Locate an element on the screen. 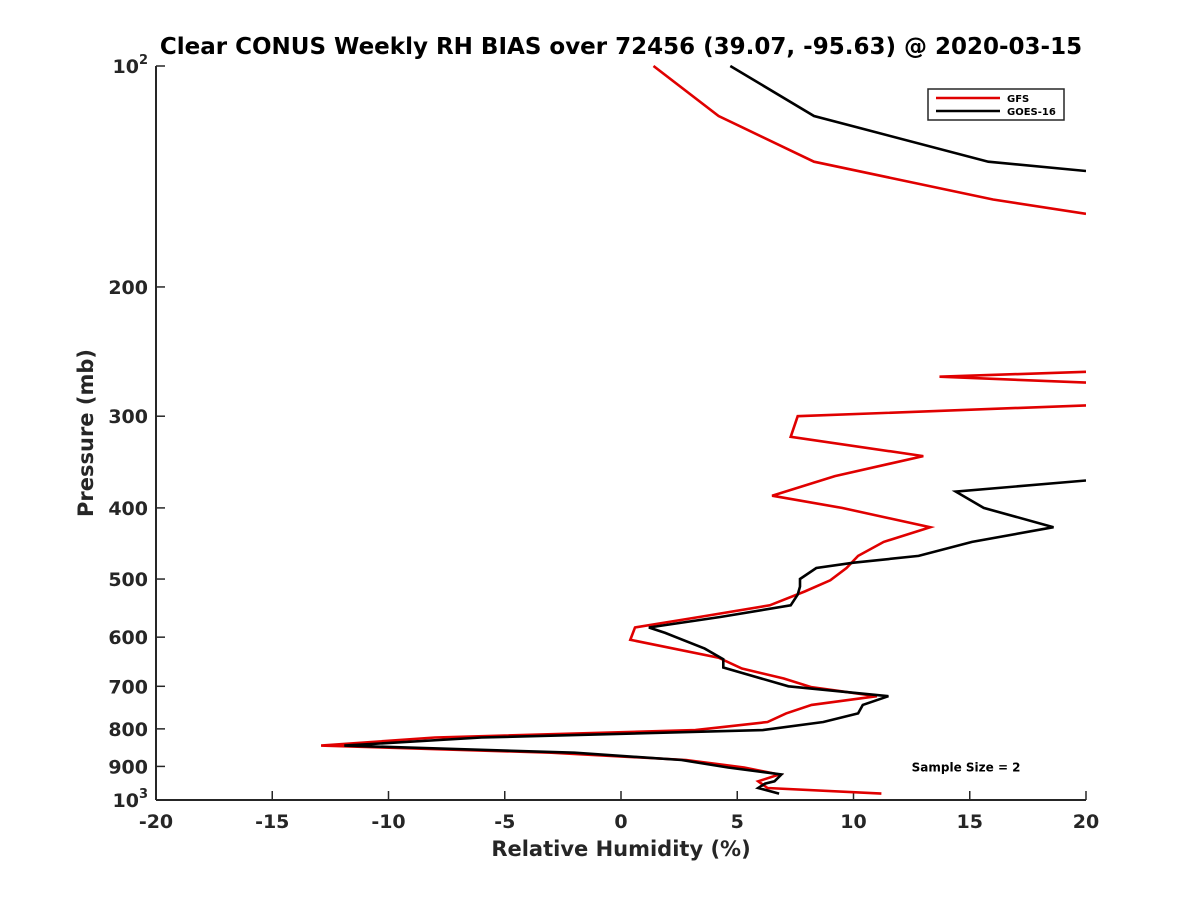  y-axis-label: Pressure (mb) is located at coordinates (86, 433).